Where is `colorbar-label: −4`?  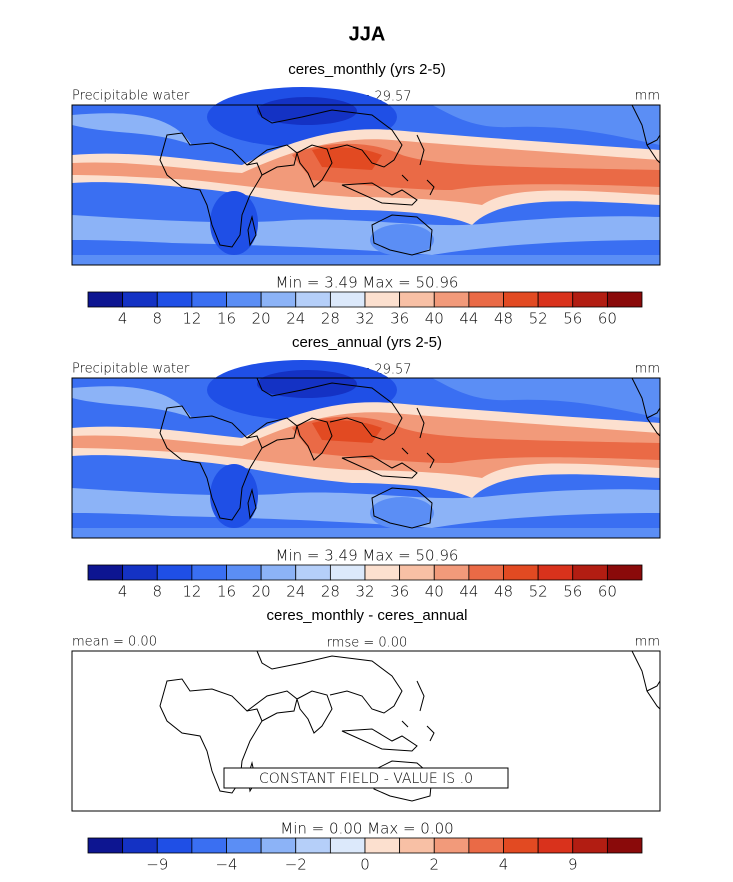 colorbar-label: −4 is located at coordinates (226, 865).